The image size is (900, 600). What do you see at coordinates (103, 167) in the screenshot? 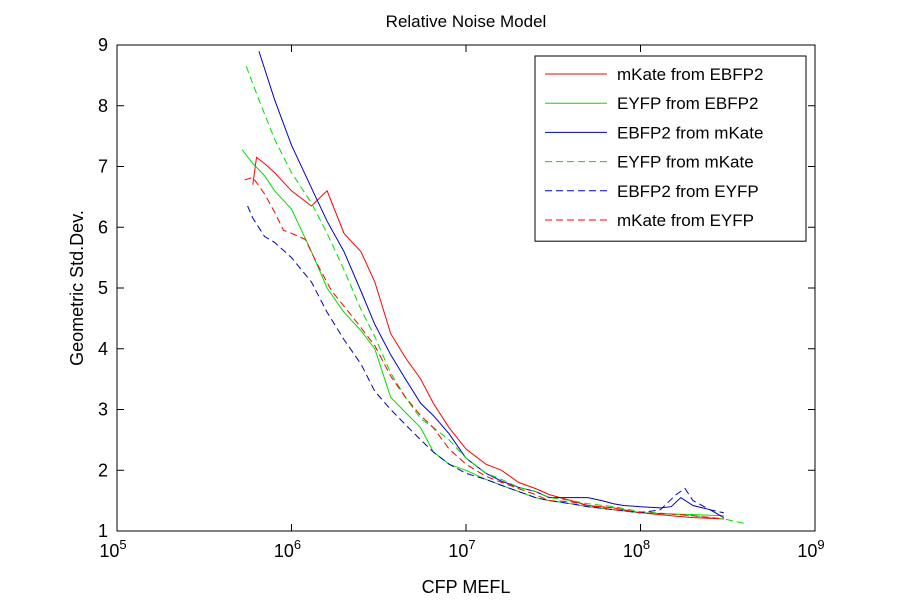
I see `y-tick-label-7: 7` at bounding box center [103, 167].